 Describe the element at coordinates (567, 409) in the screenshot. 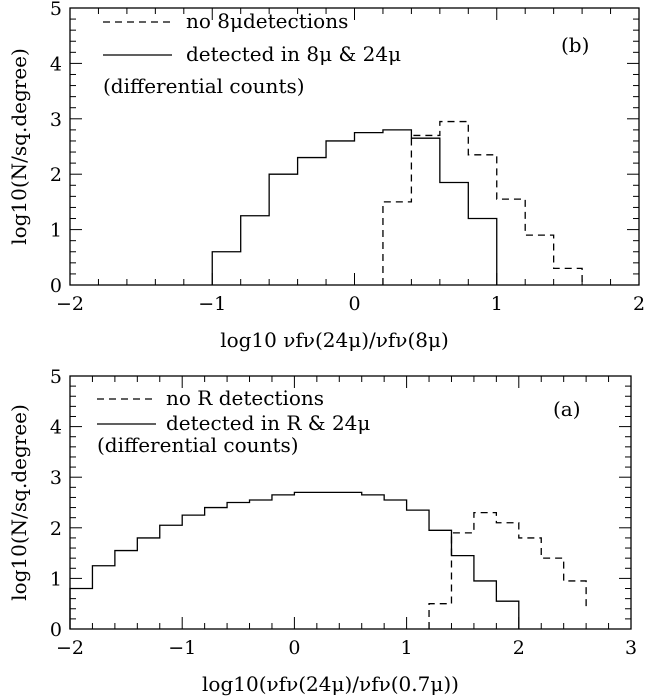

I see `panel-label: (a)` at that location.